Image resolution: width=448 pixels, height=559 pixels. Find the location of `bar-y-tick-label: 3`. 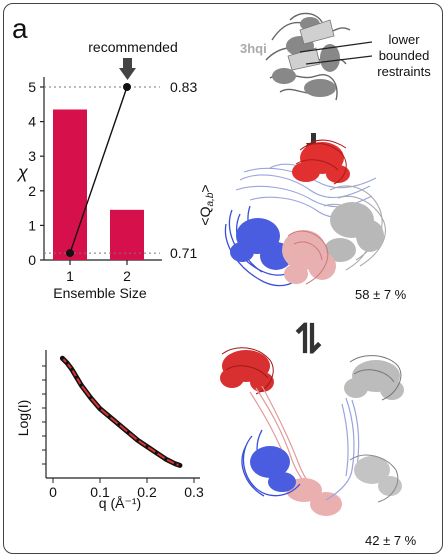

bar-y-tick-label: 3 is located at coordinates (32, 156).